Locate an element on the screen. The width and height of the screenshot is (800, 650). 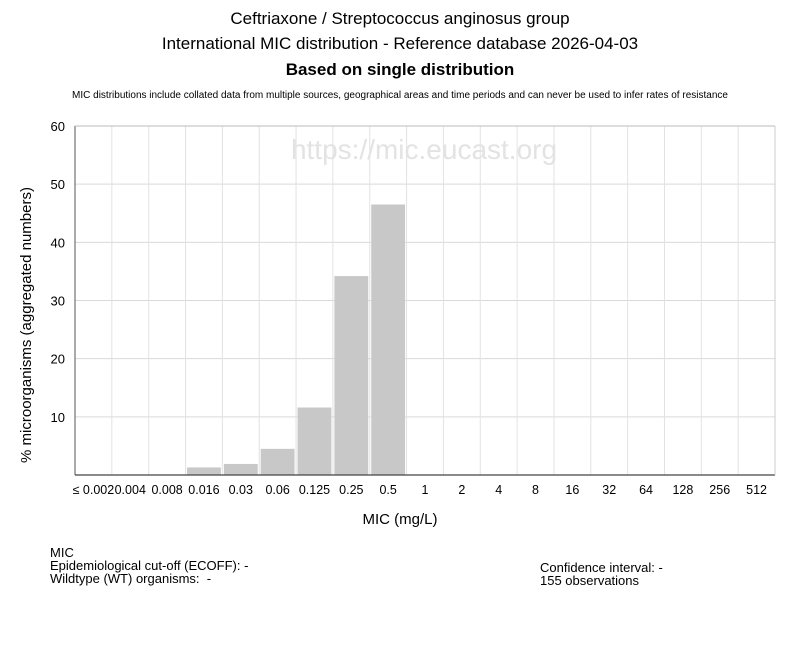
x-tick-label: 8 is located at coordinates (535, 490).